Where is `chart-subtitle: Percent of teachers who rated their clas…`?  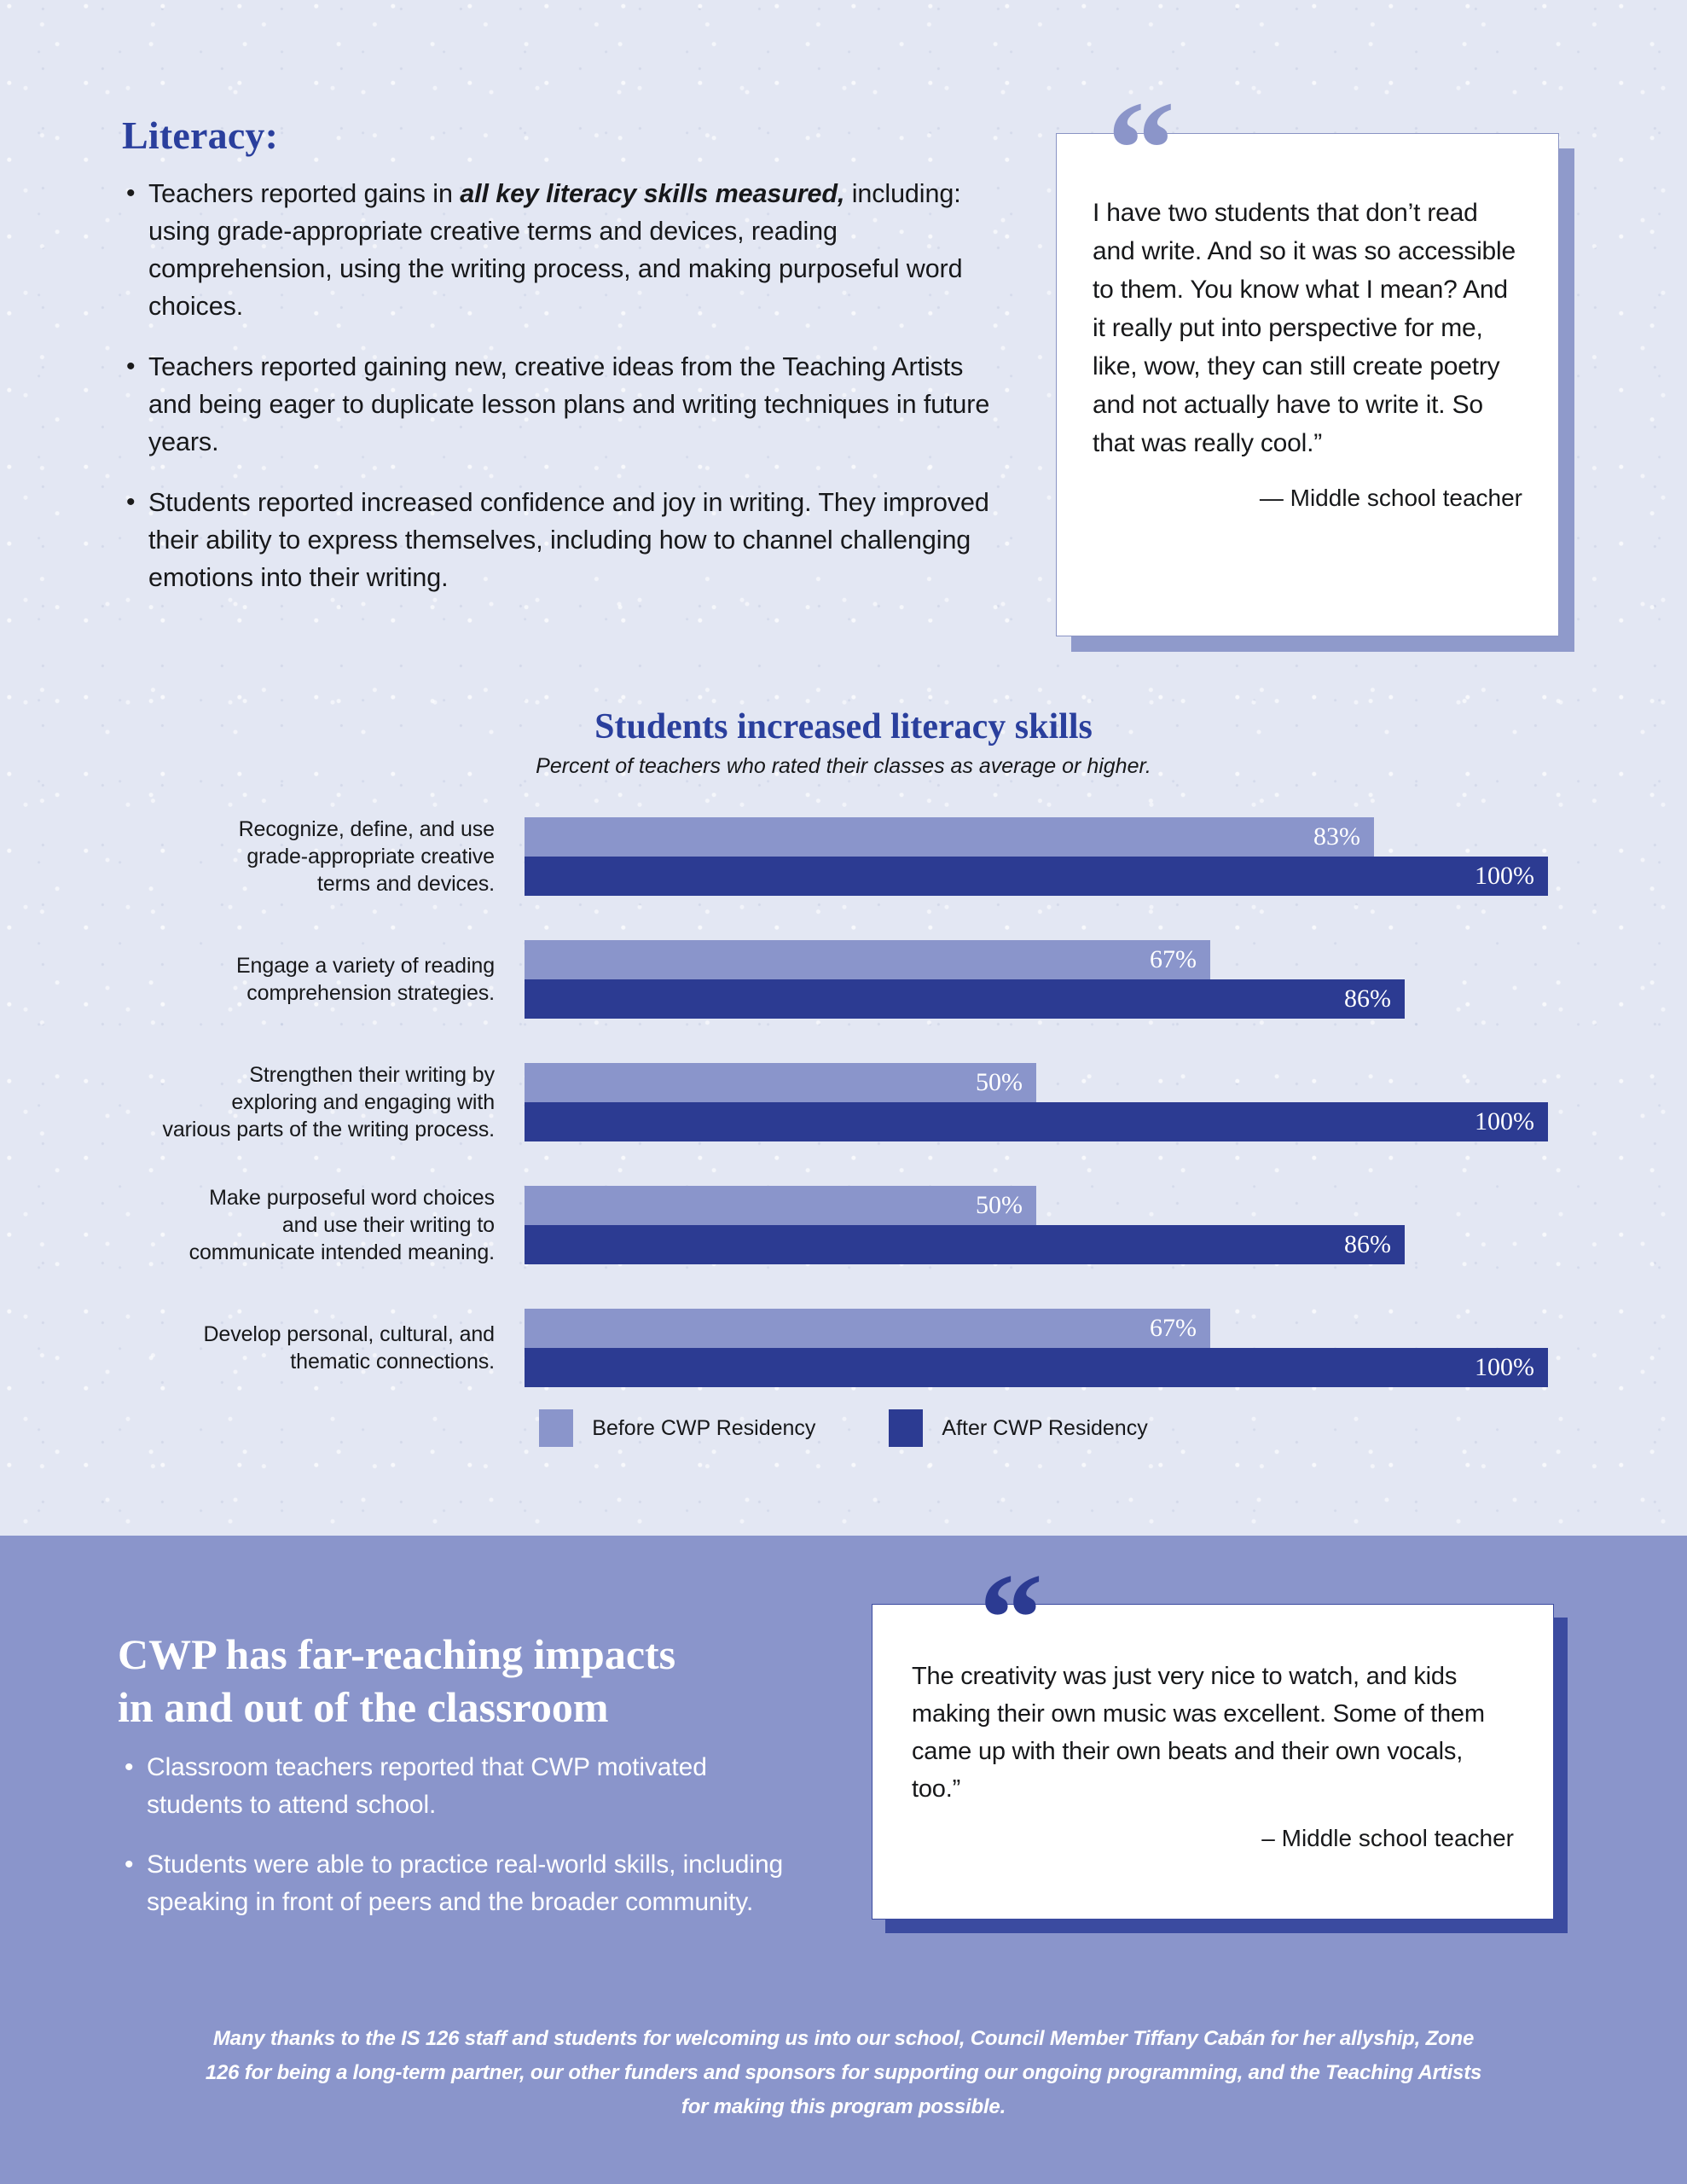 chart-subtitle: Percent of teachers who rated their clas… is located at coordinates (843, 766).